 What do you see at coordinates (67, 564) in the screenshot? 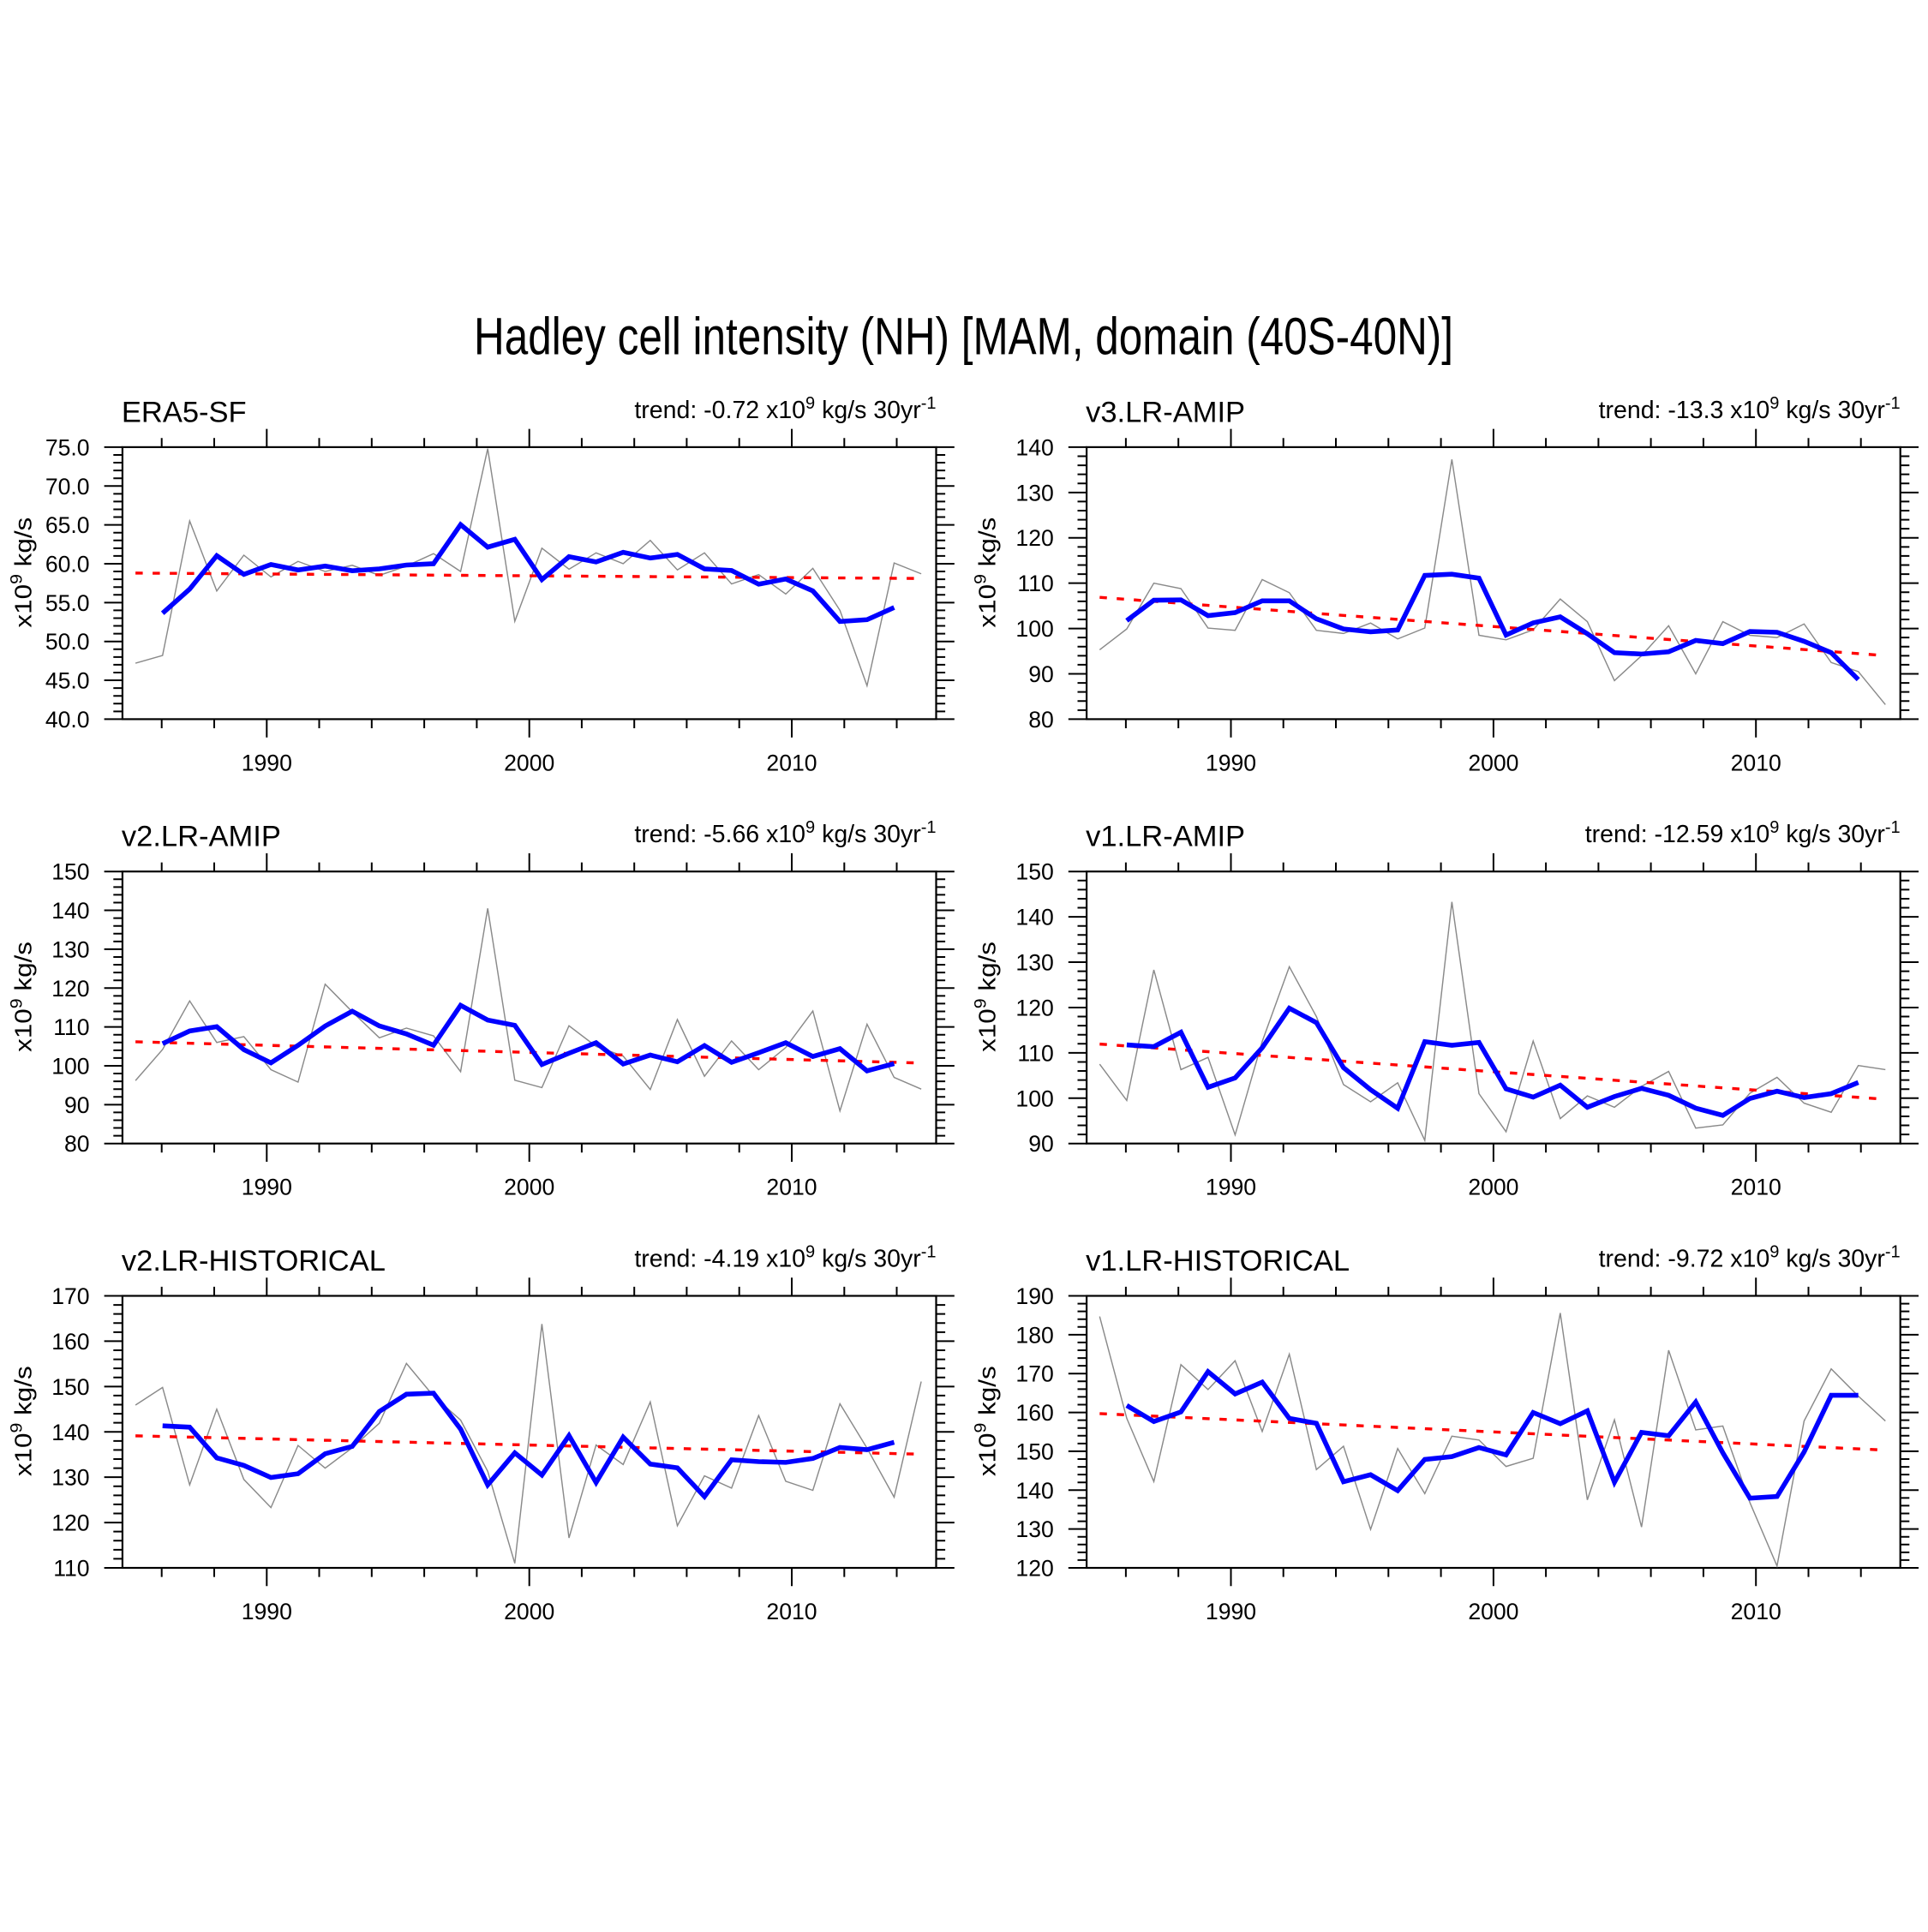
I see `svg-text: 60.0` at bounding box center [67, 564].